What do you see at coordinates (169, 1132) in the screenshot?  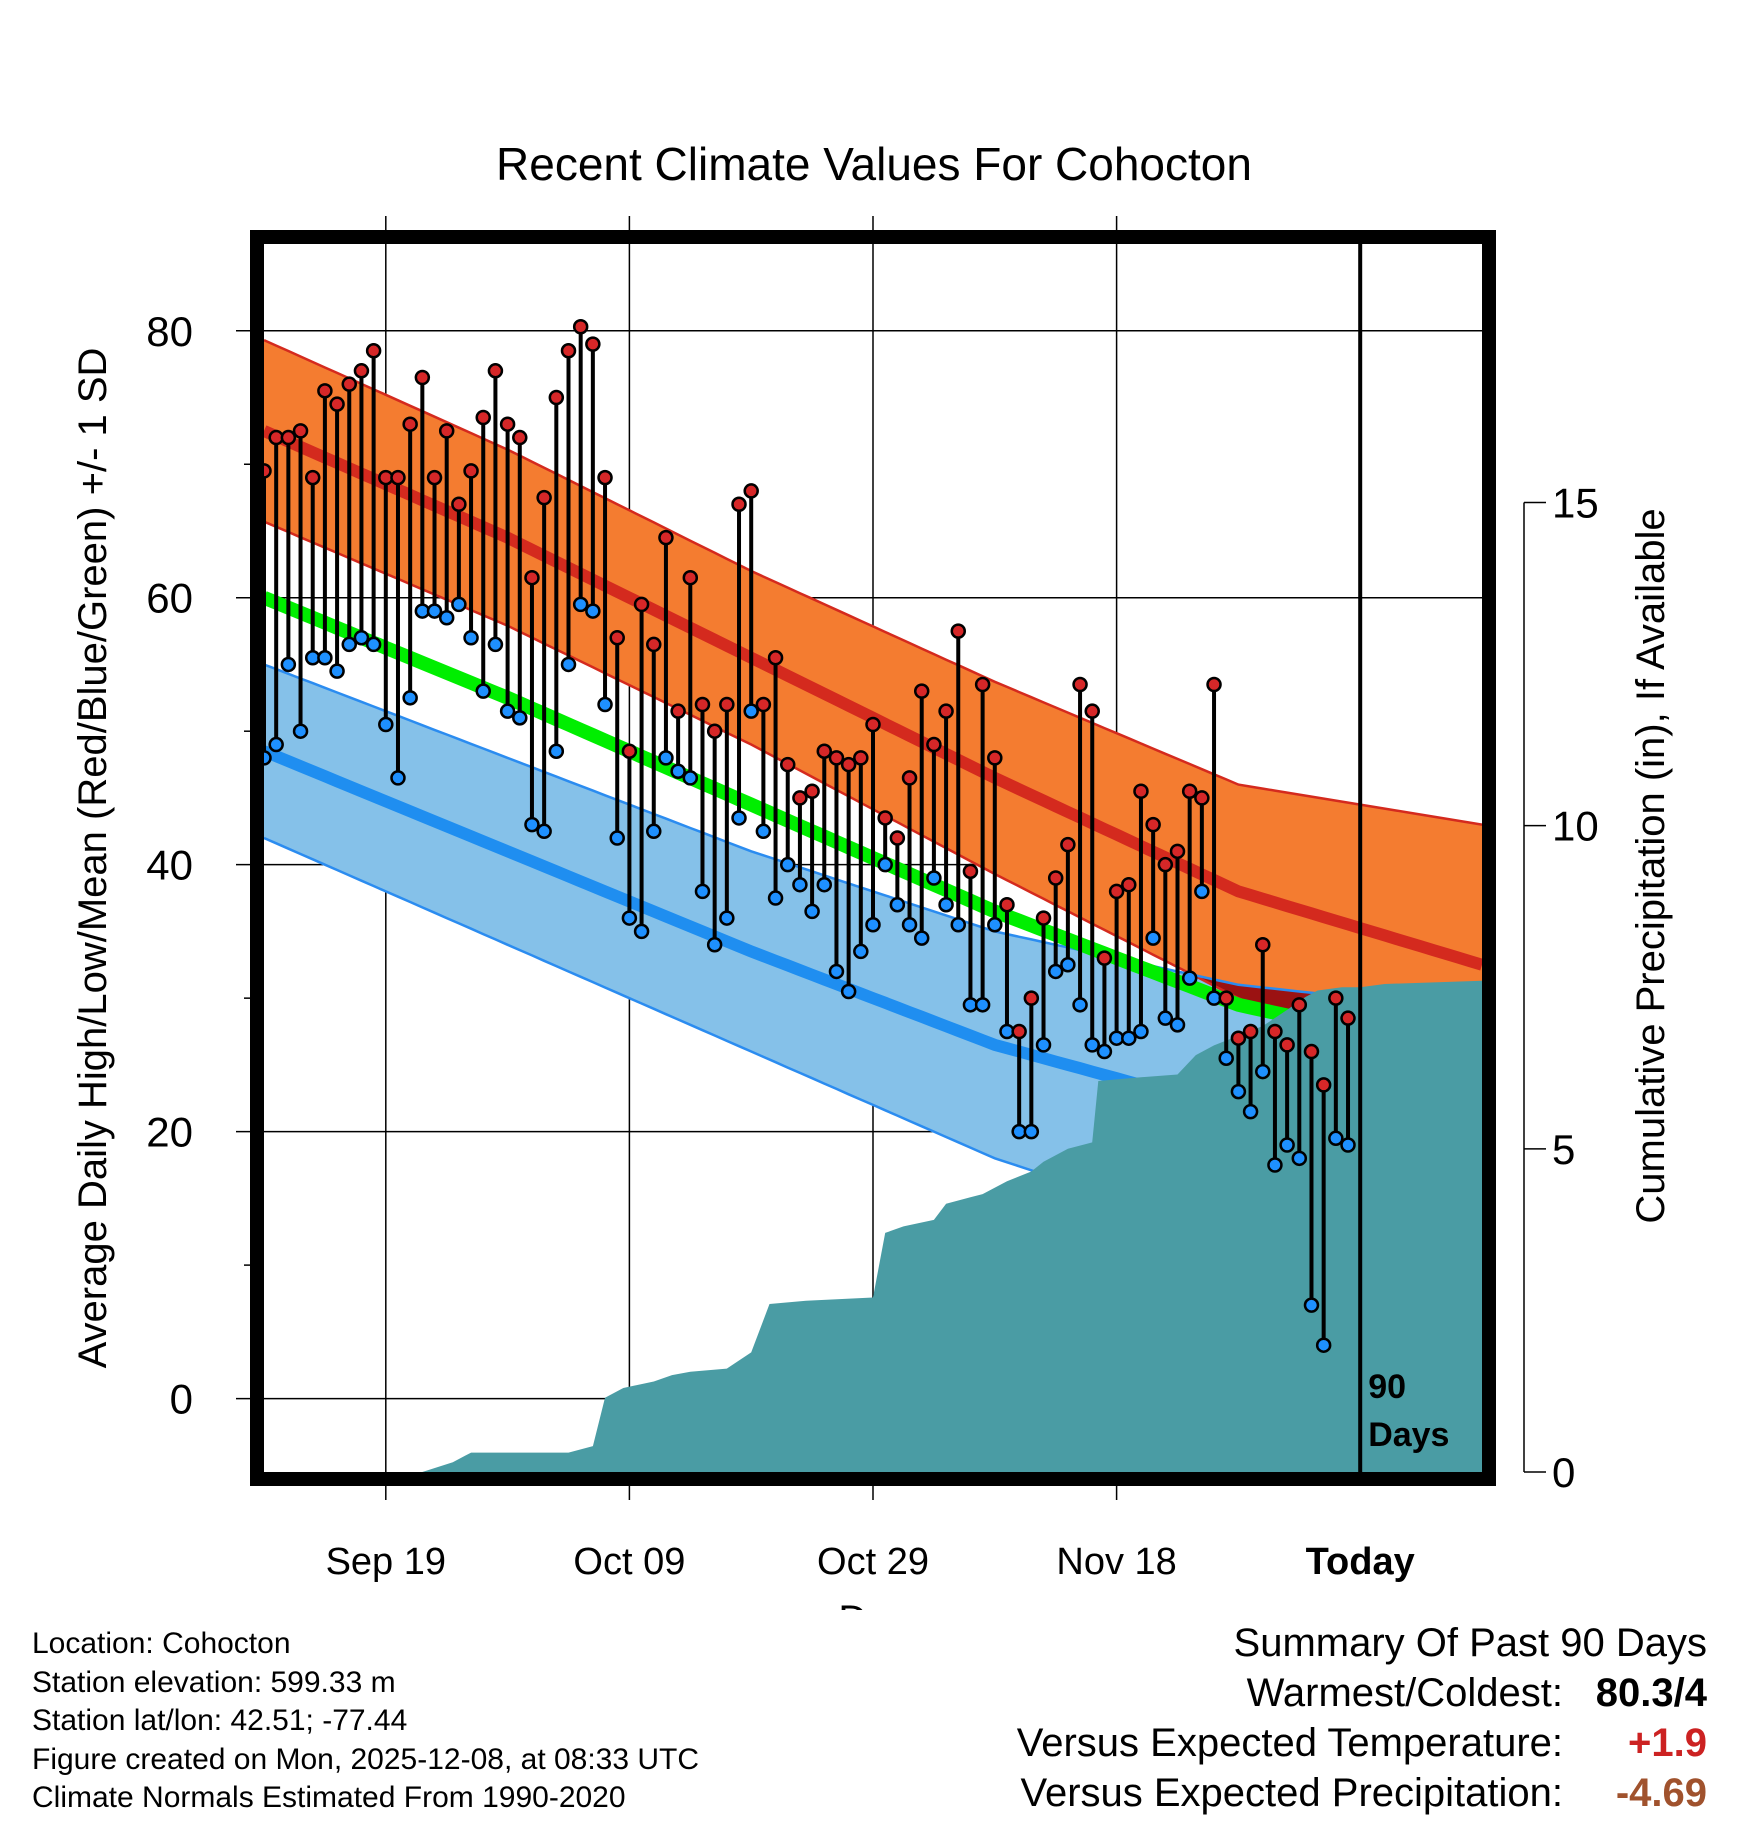 I see `y-tick-label: 20` at bounding box center [169, 1132].